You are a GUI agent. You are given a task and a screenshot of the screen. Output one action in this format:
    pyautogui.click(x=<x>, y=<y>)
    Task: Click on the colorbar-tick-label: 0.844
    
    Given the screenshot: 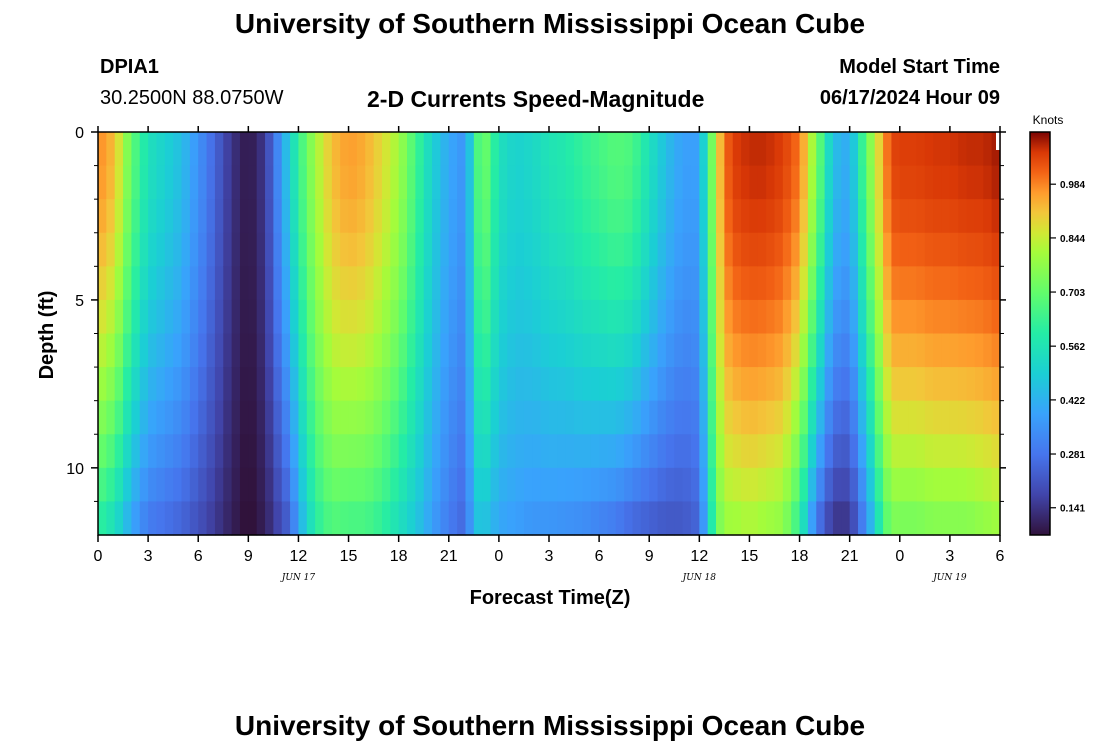 What is the action you would take?
    pyautogui.click(x=1072, y=239)
    